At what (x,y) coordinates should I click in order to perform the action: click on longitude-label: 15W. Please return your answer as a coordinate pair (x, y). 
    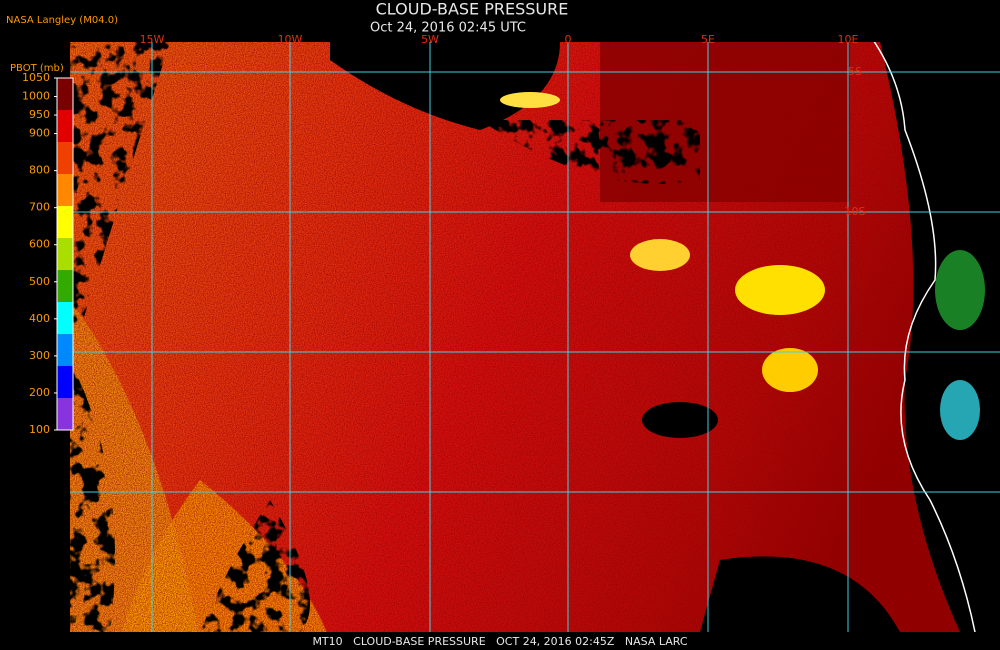
    Looking at the image, I should click on (152, 39).